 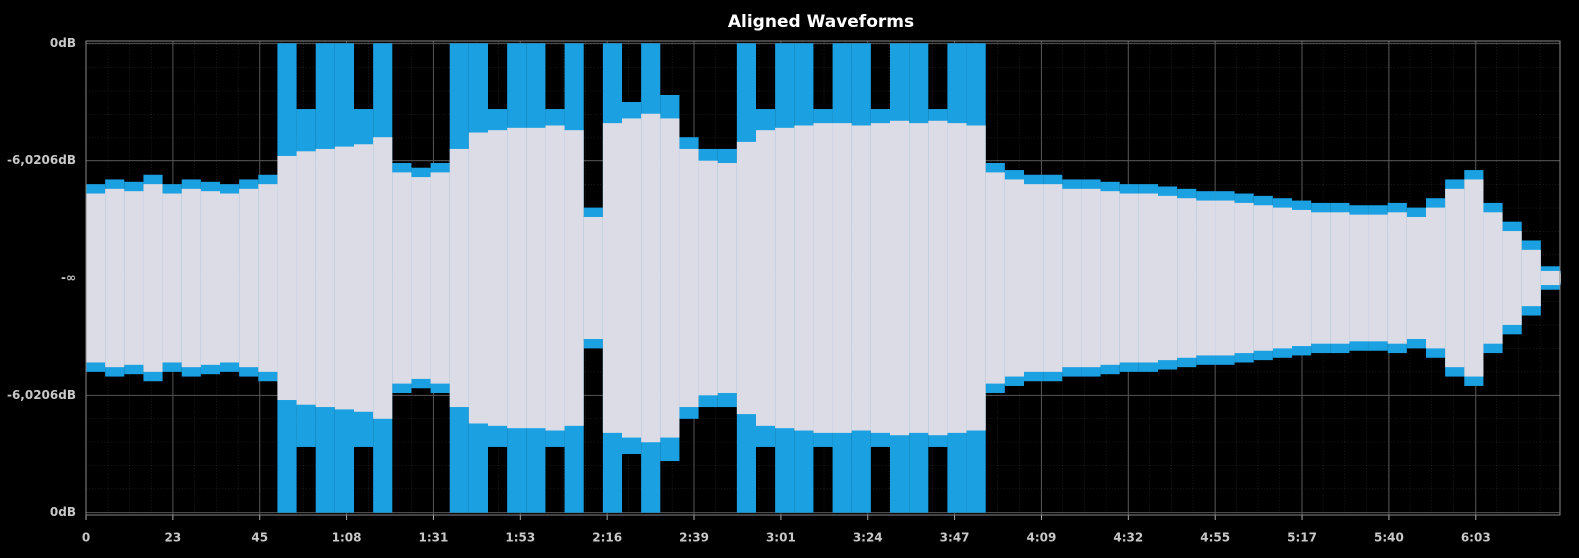 I want to click on x-tick-label: 1:53, so click(x=520, y=538).